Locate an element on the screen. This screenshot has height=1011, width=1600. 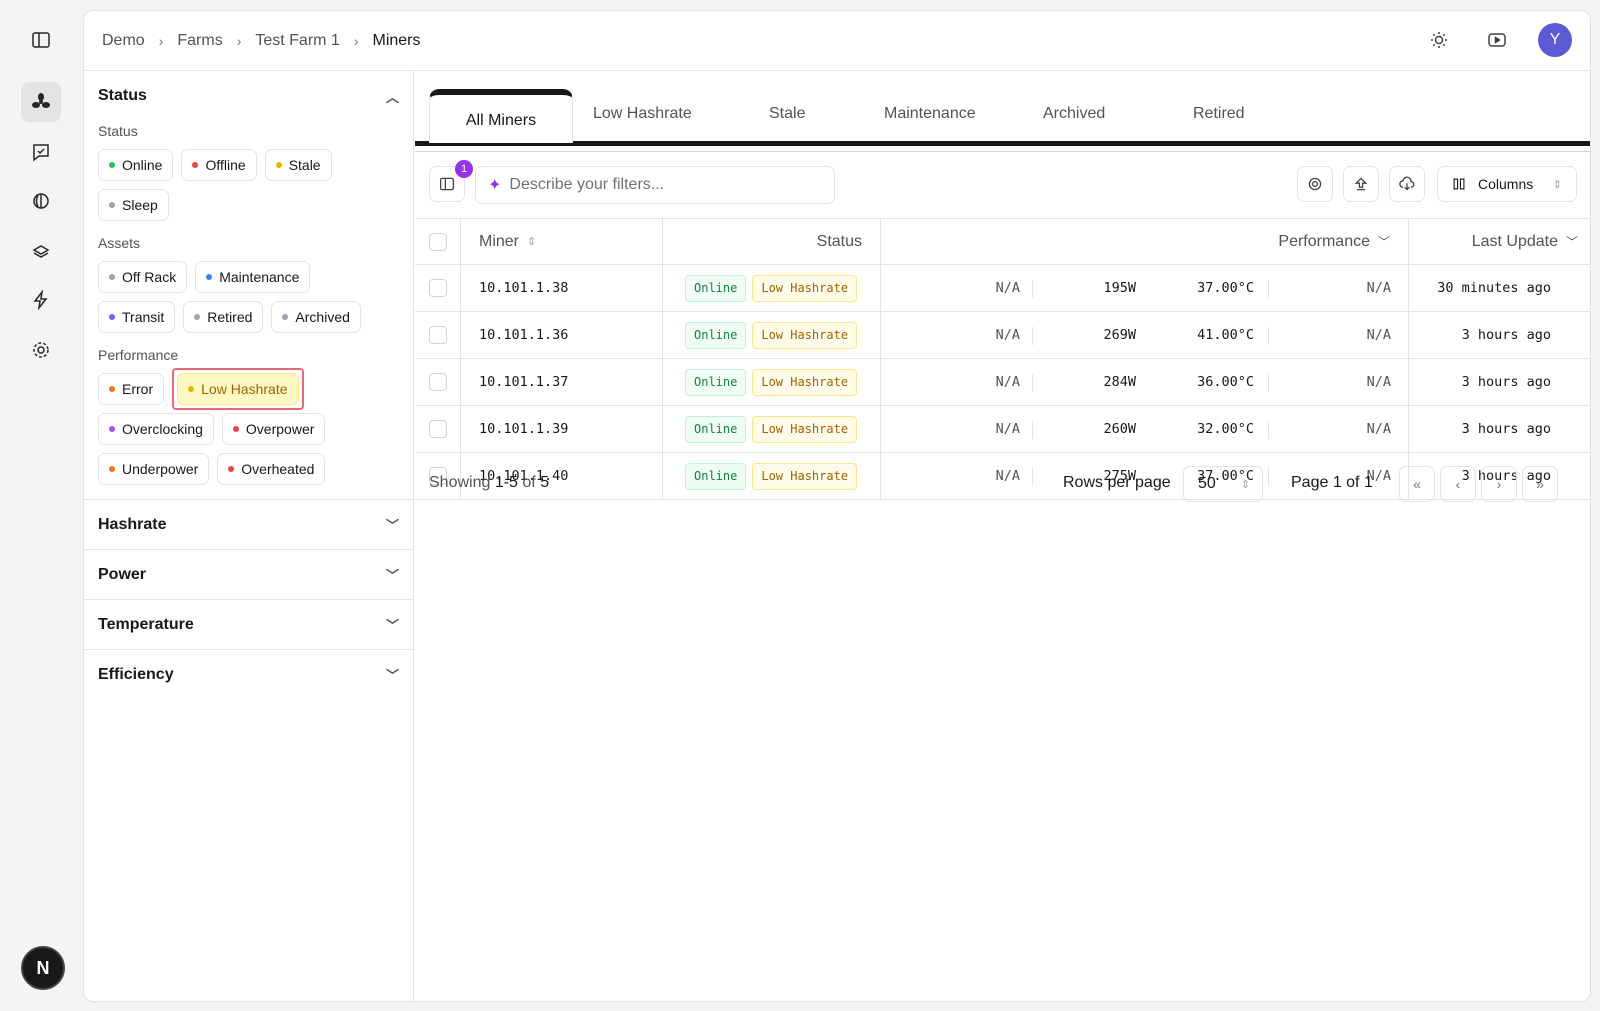
chip-transit: Transit is located at coordinates (137, 317).